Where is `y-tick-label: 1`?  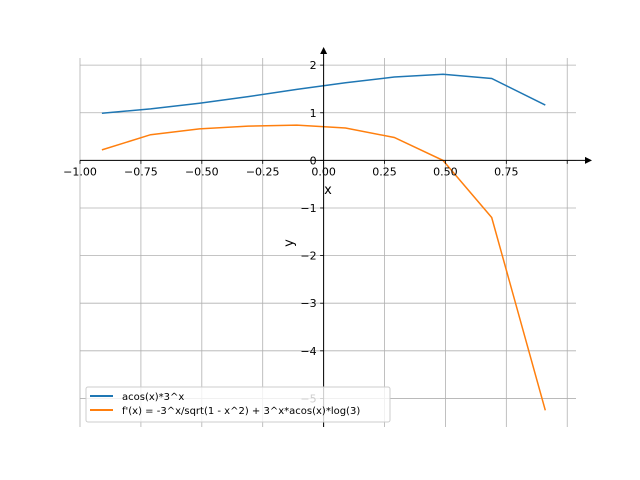 y-tick-label: 1 is located at coordinates (313, 113).